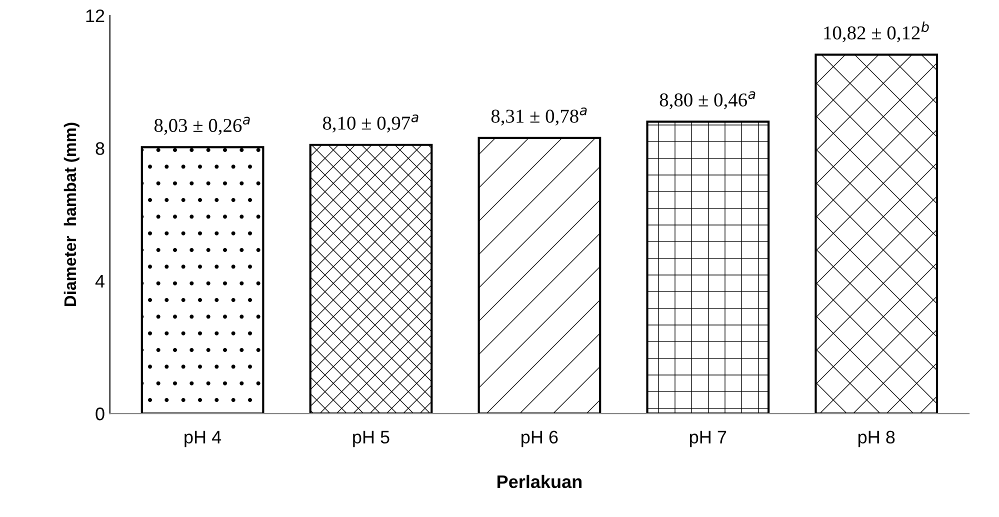  I want to click on x-tick-label: pH 7, so click(708, 439).